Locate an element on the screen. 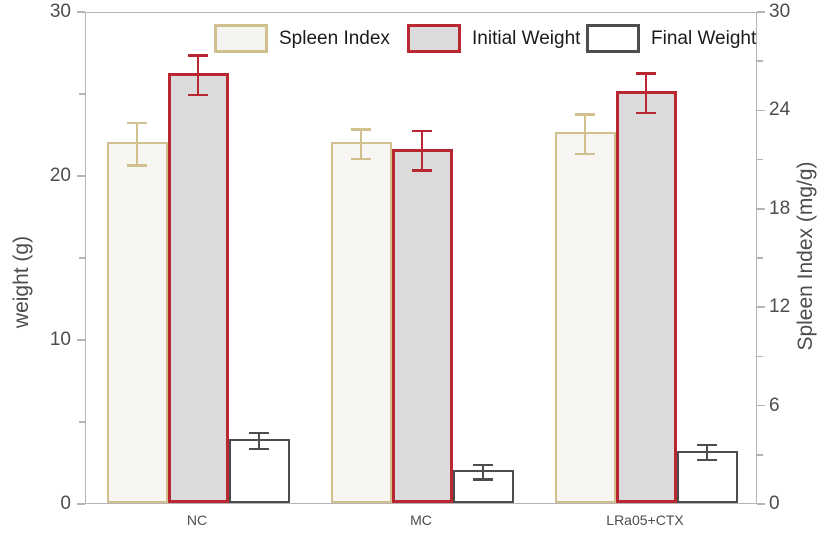  x-category-label: NC is located at coordinates (197, 520).